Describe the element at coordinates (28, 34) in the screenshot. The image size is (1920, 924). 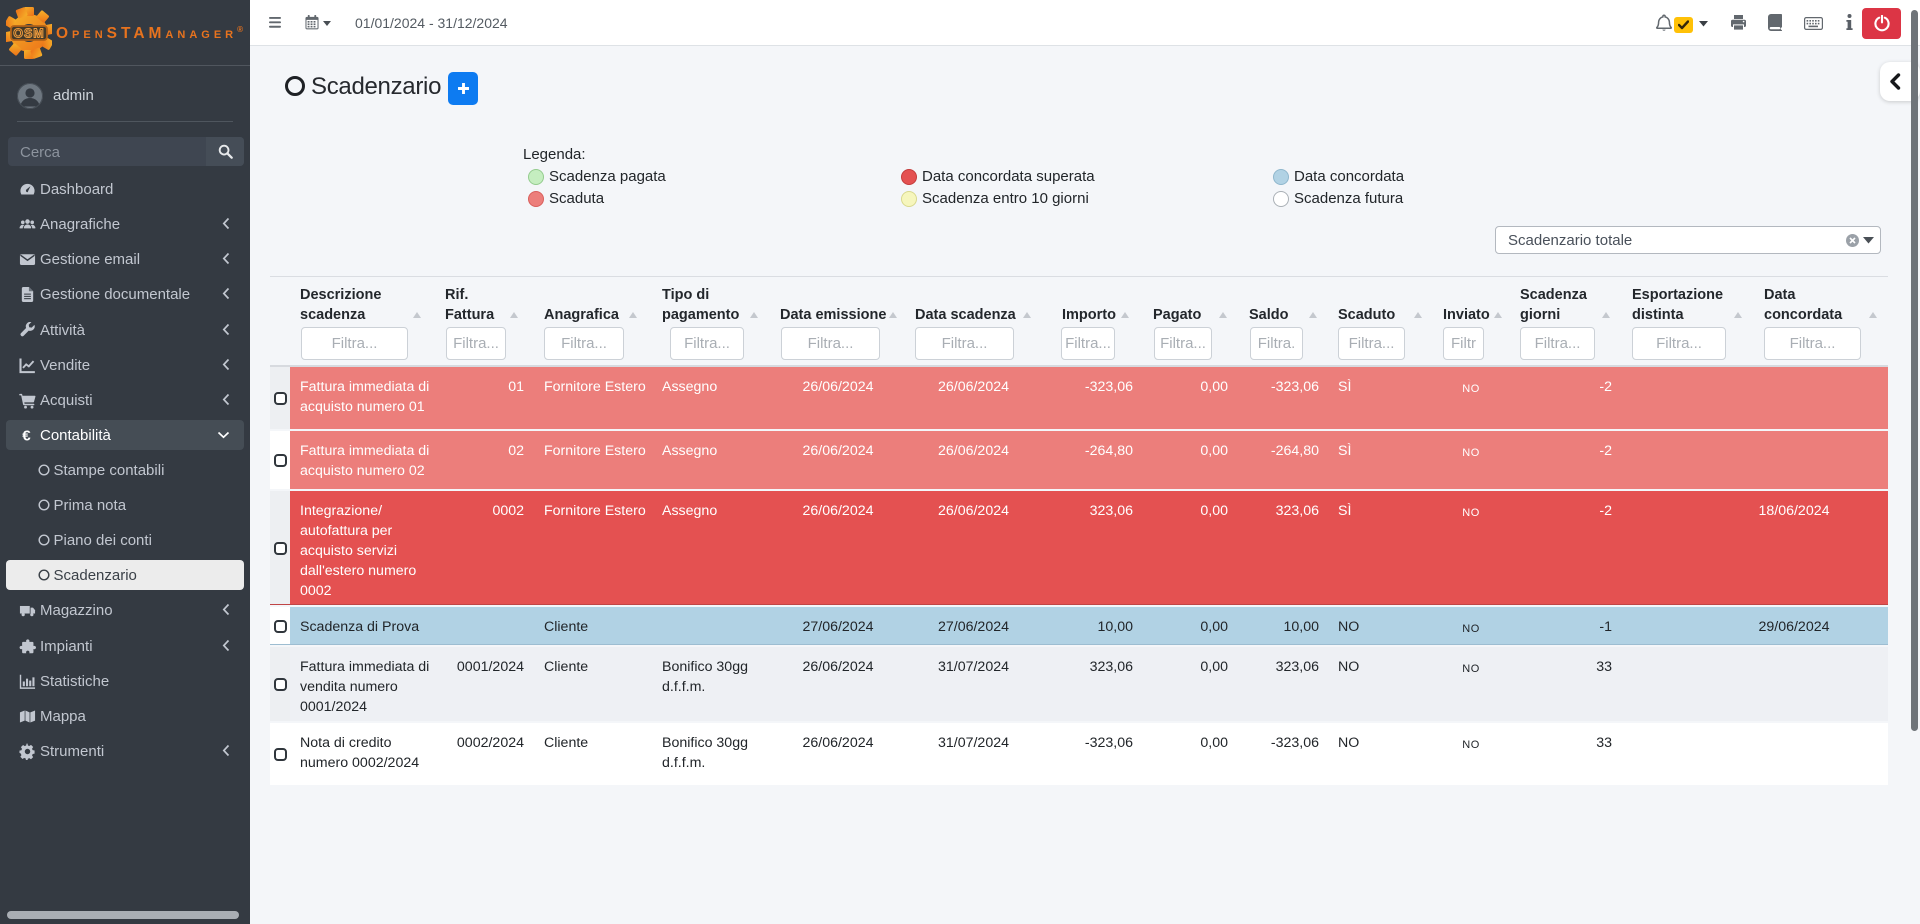
I see `svg-text: OSM` at that location.